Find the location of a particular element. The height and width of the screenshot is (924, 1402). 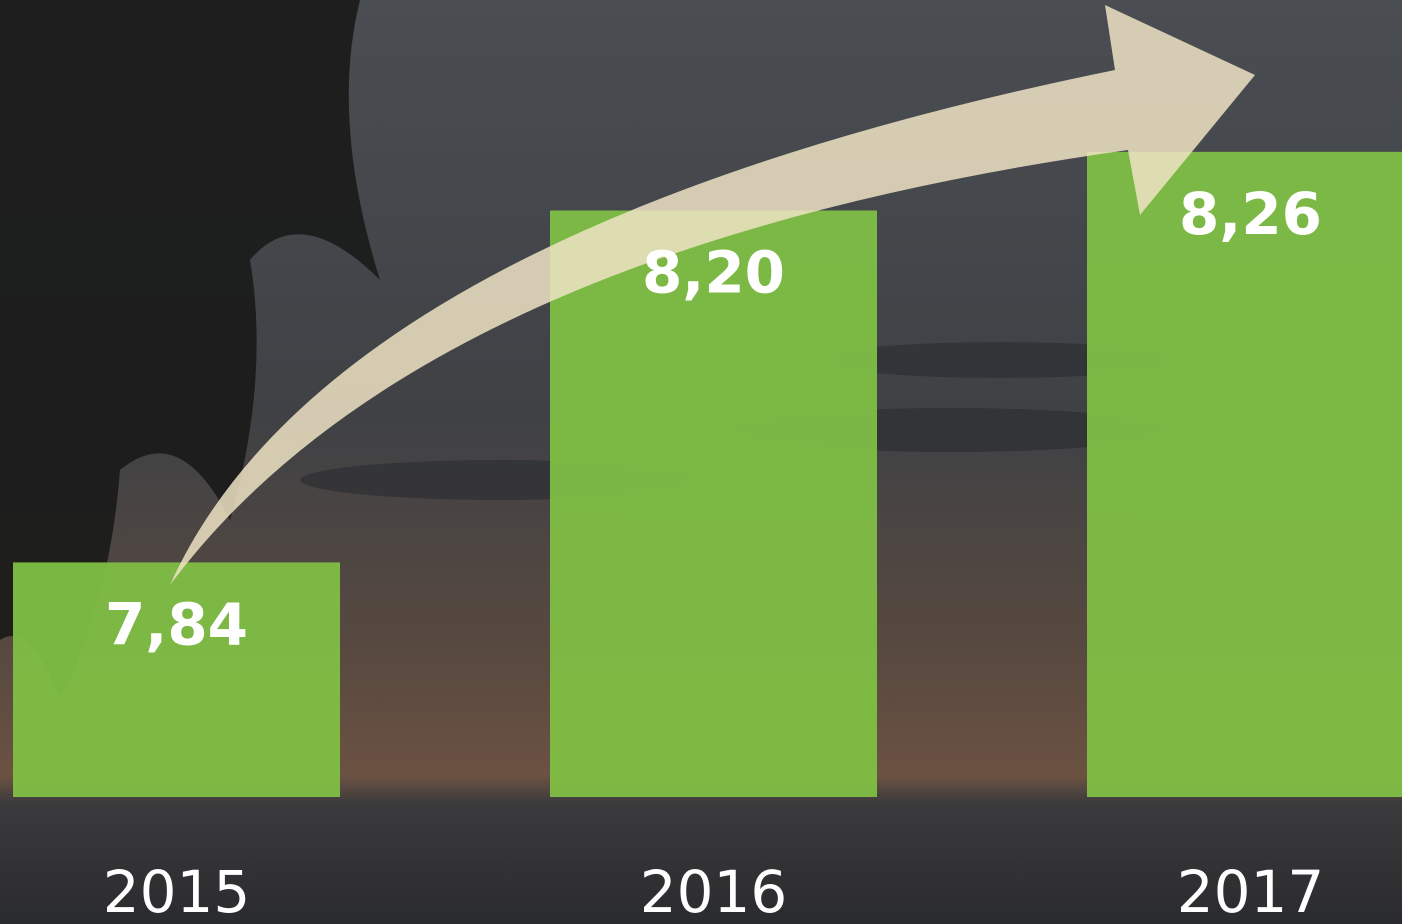

value-label: 8,26 is located at coordinates (1250, 214).